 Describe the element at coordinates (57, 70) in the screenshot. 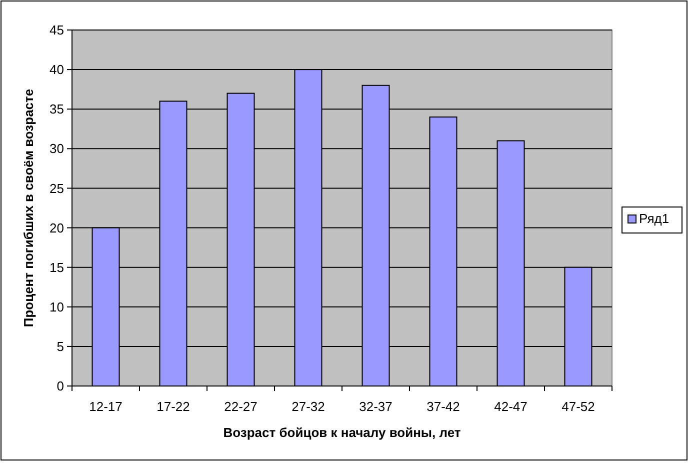

I see `y-tick-label: 40` at that location.